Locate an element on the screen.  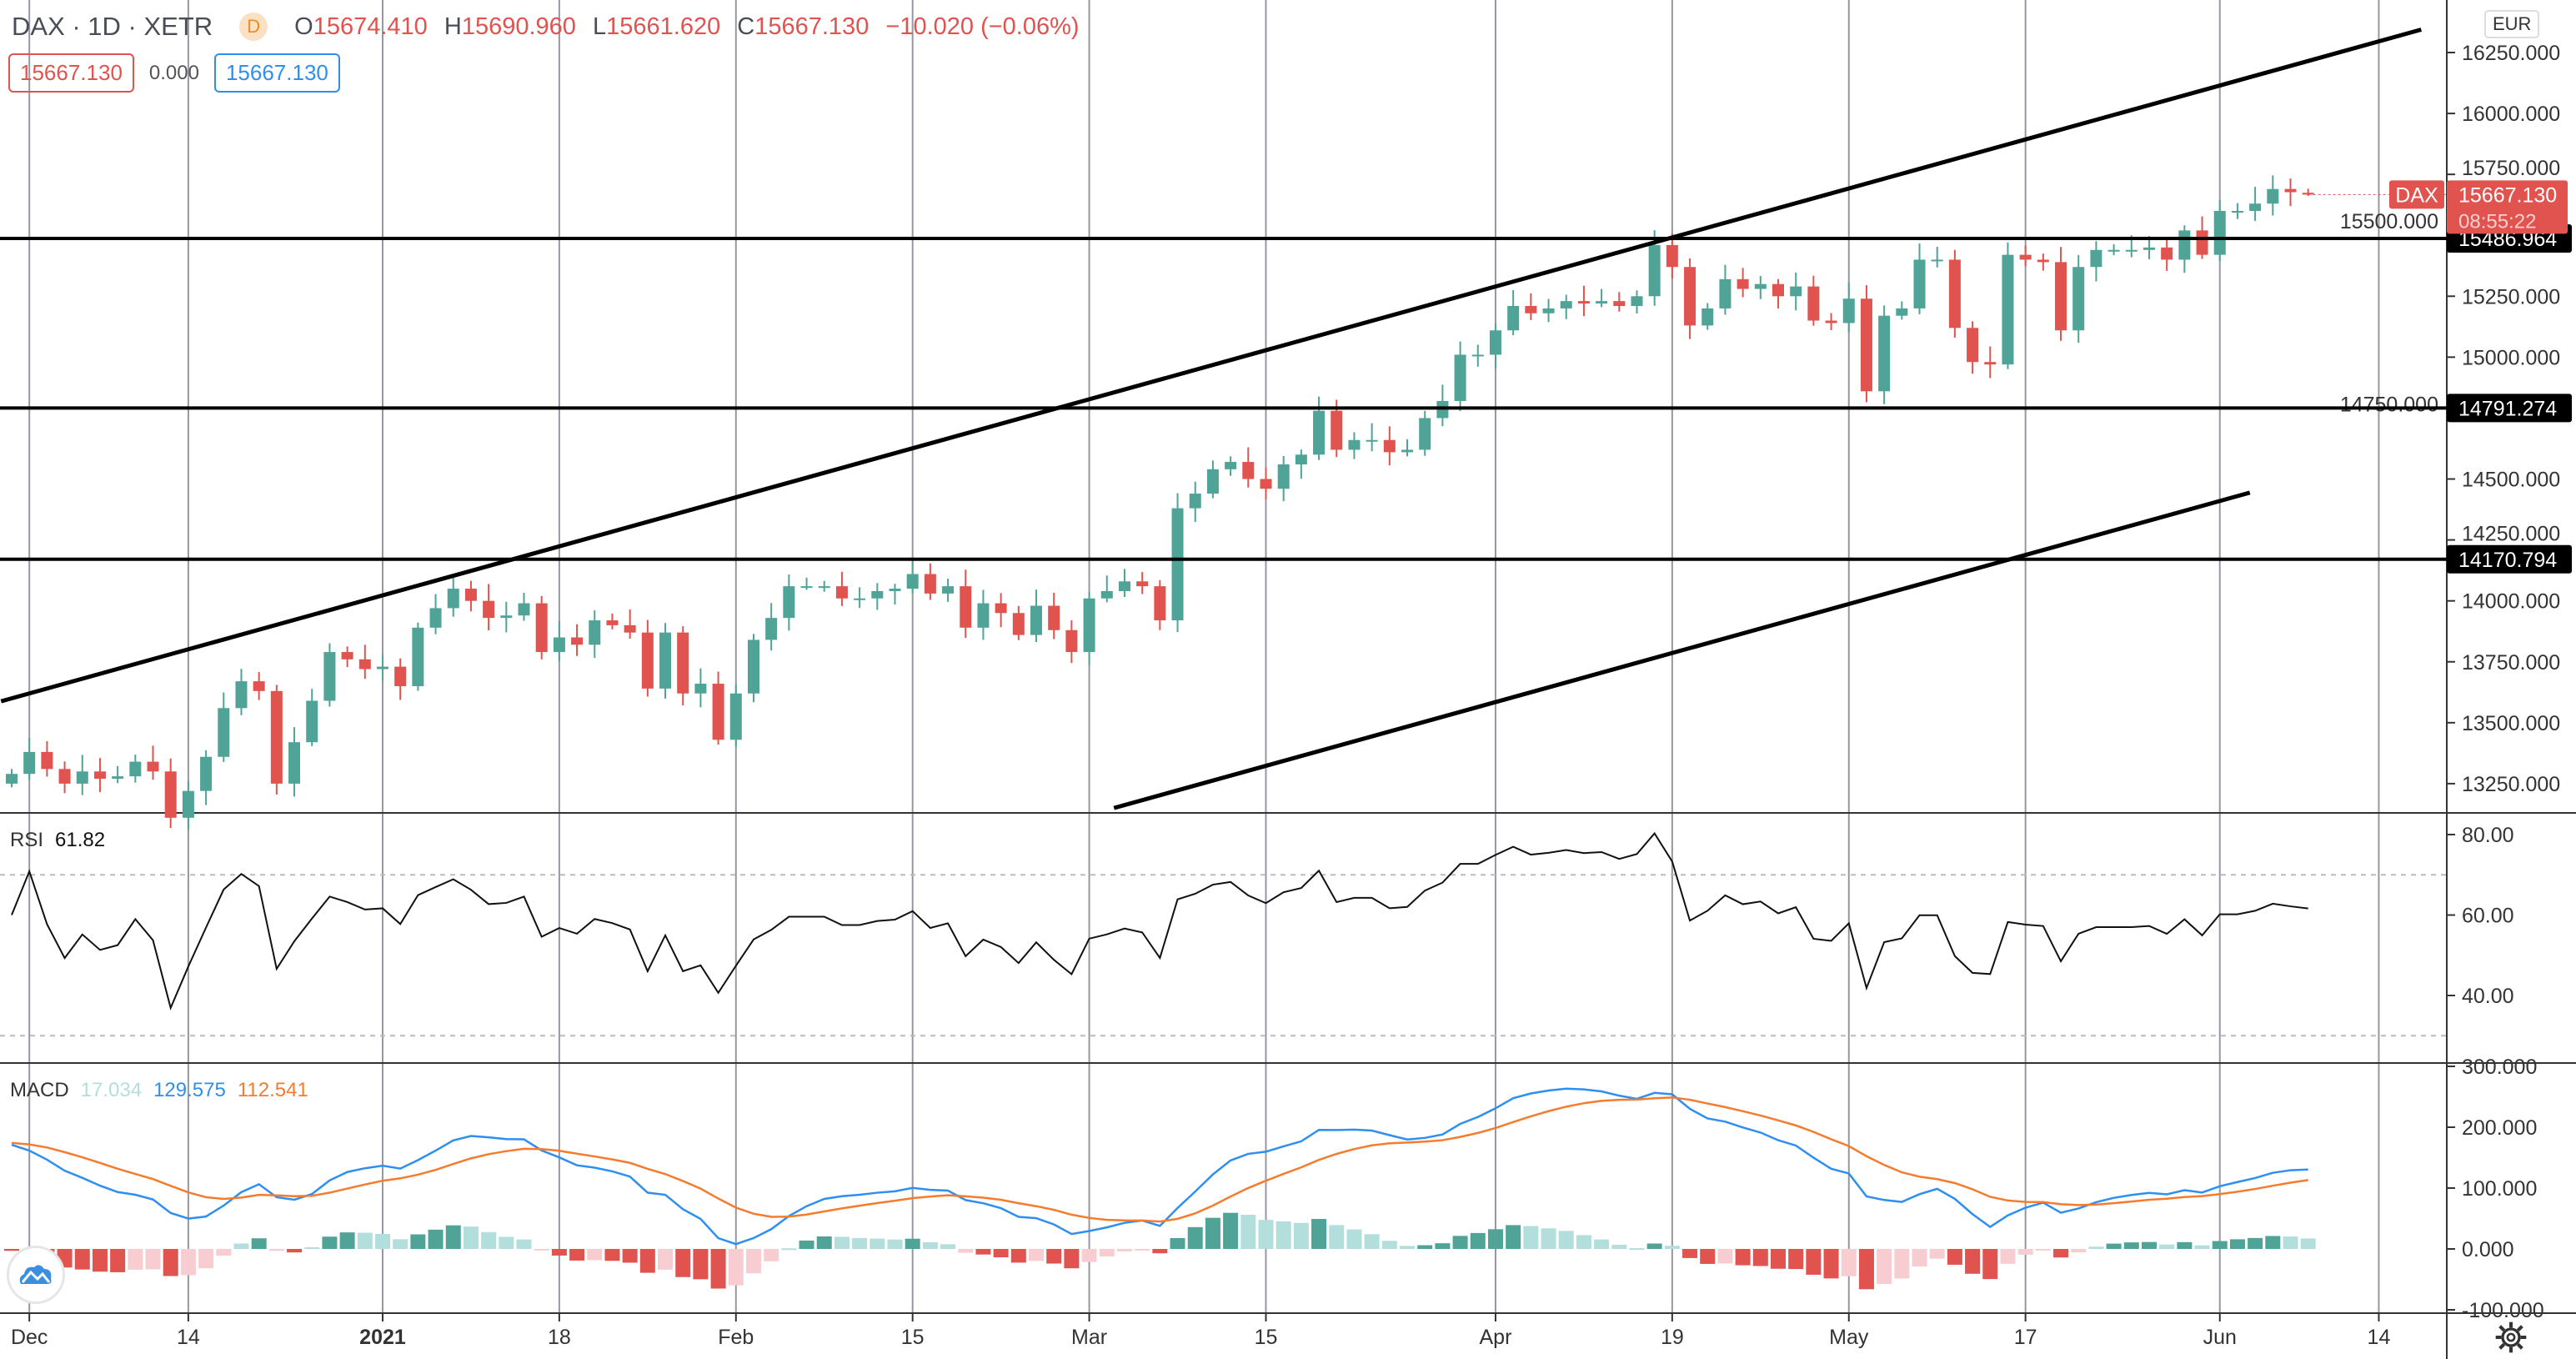
macd-label: MACD is located at coordinates (39, 1090).